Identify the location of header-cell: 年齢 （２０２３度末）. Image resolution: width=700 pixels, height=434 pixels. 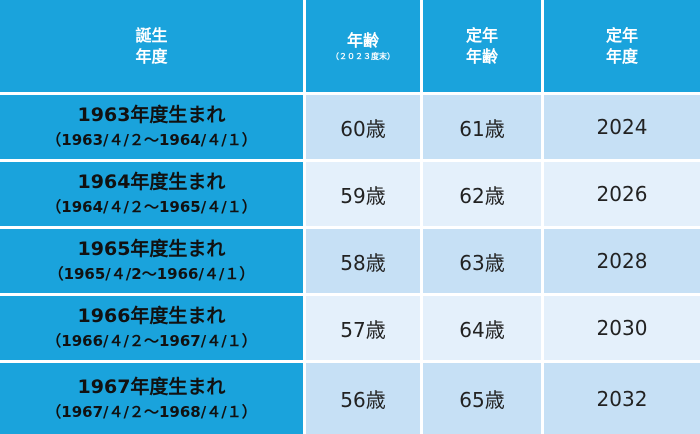
(363, 46).